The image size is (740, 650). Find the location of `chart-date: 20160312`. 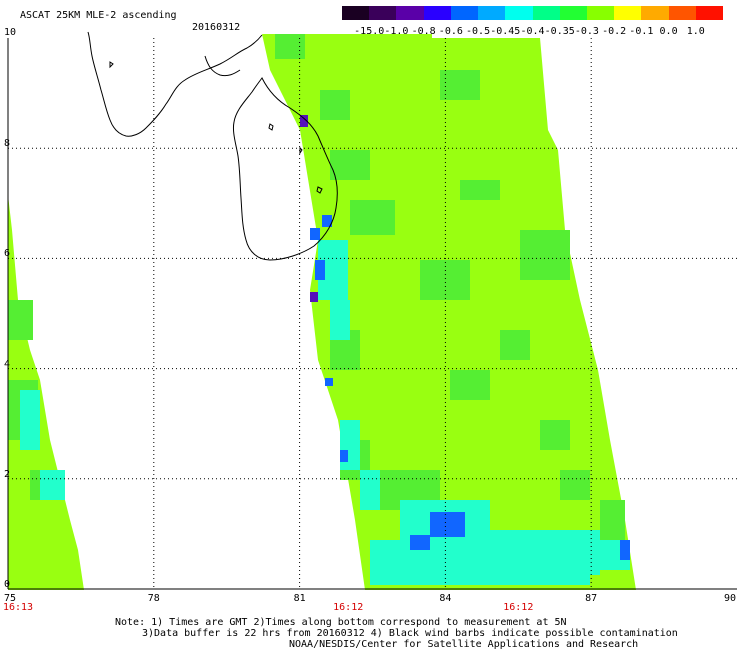

chart-date: 20160312 is located at coordinates (216, 27).